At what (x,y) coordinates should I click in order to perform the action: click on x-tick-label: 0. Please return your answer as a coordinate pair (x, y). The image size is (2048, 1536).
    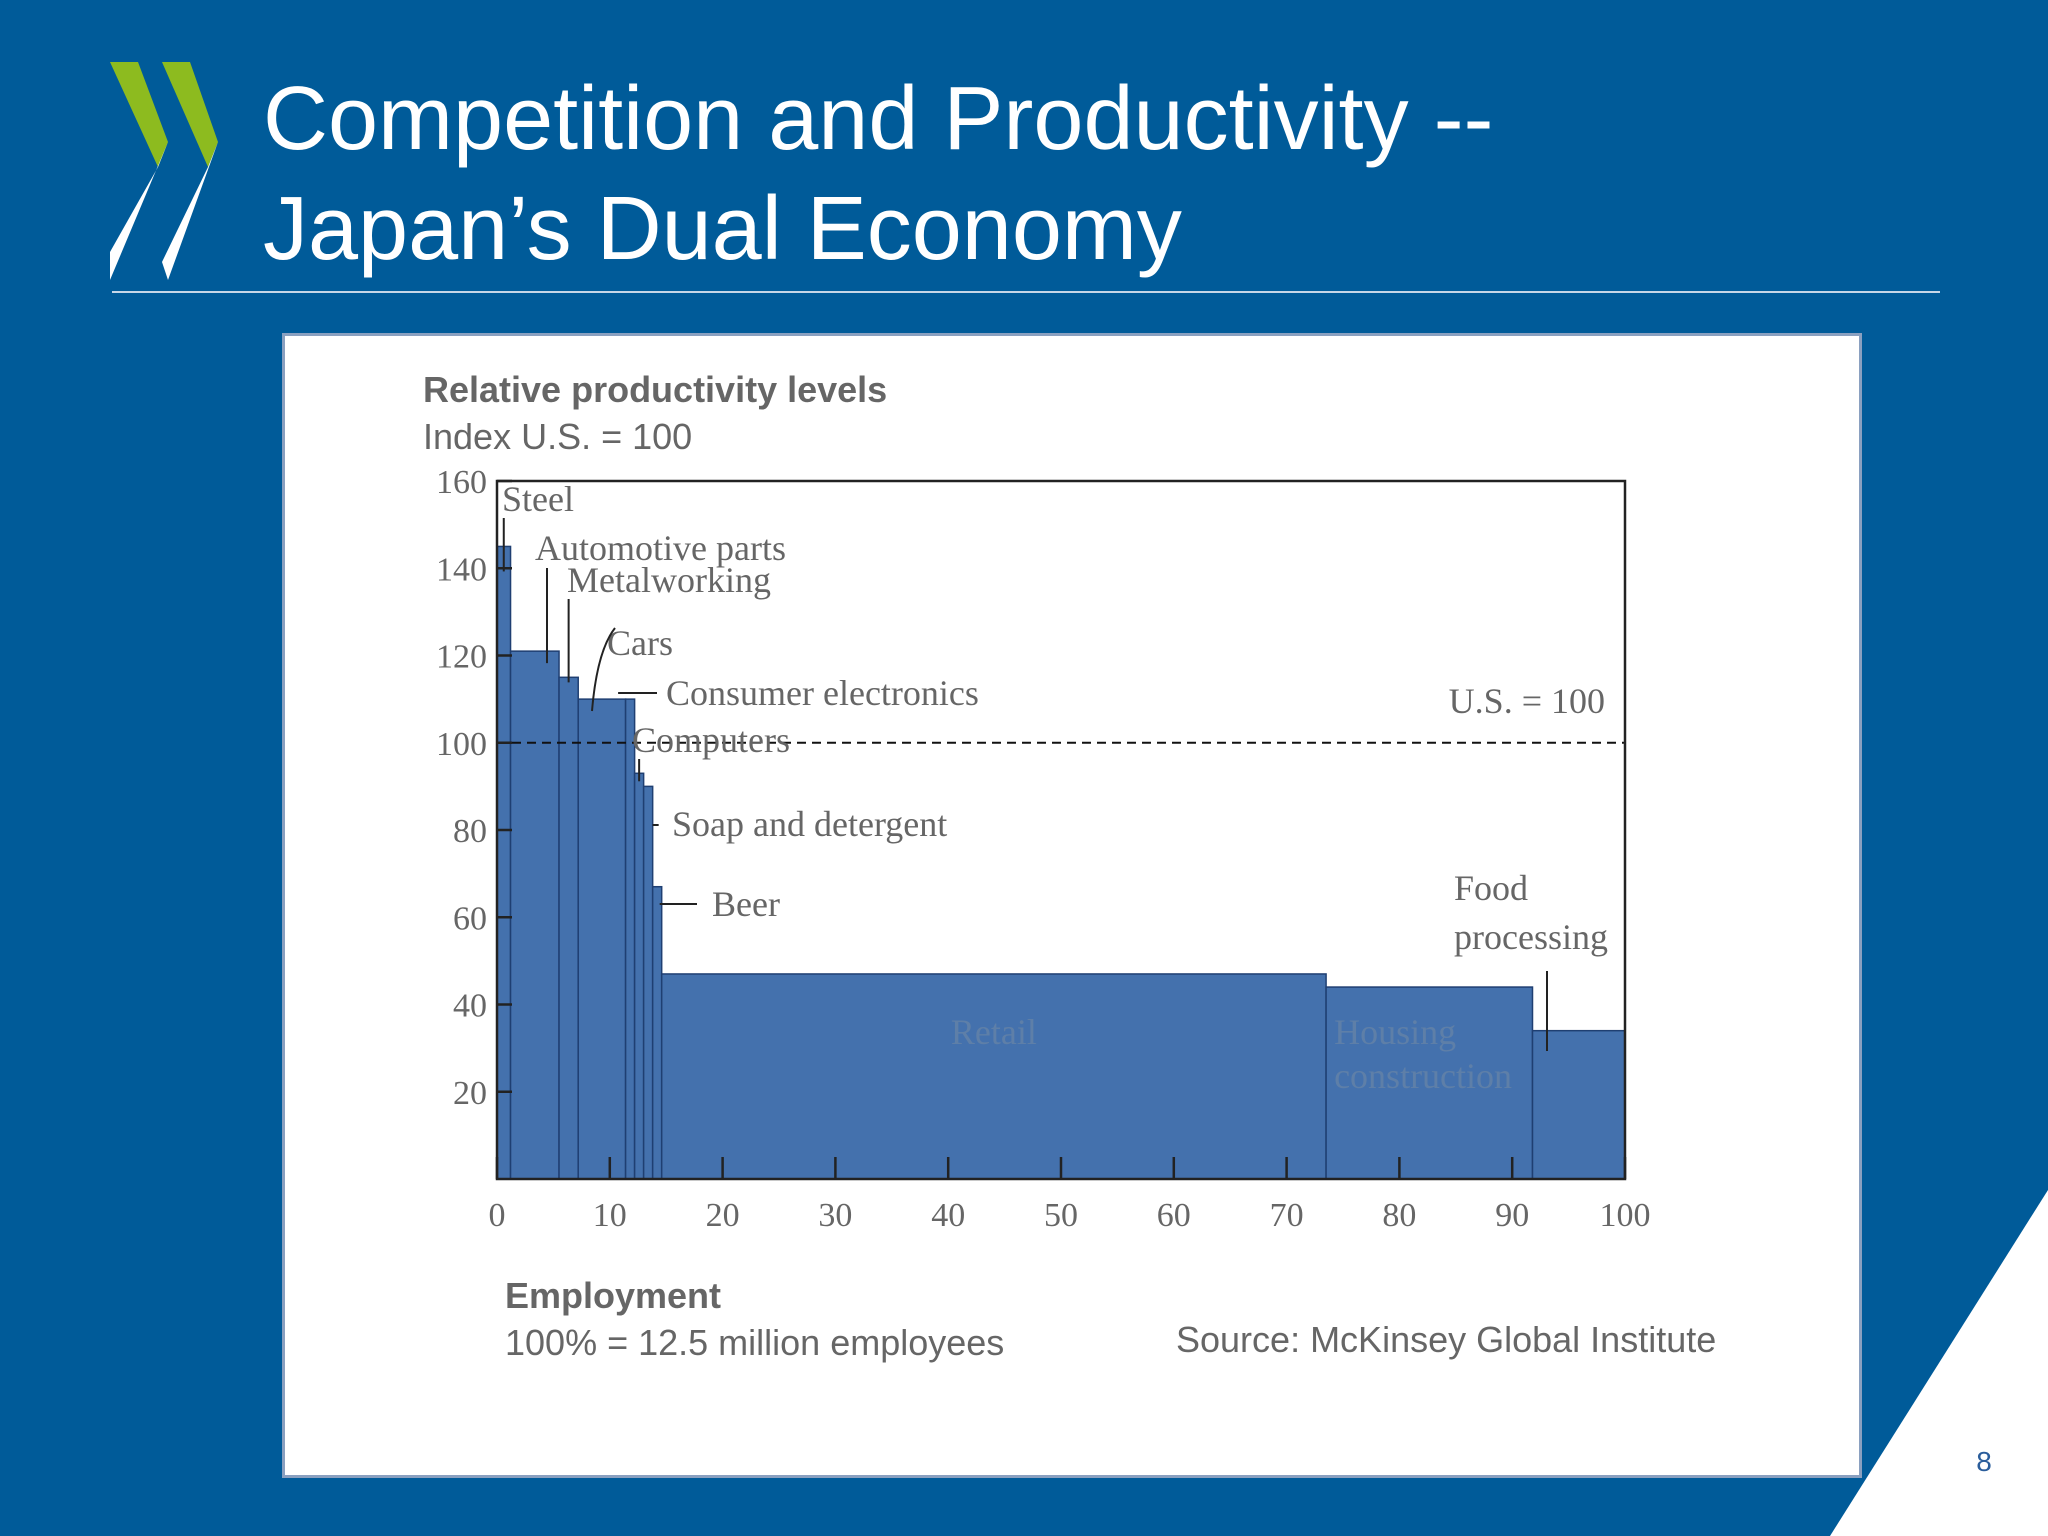
    Looking at the image, I should click on (497, 1215).